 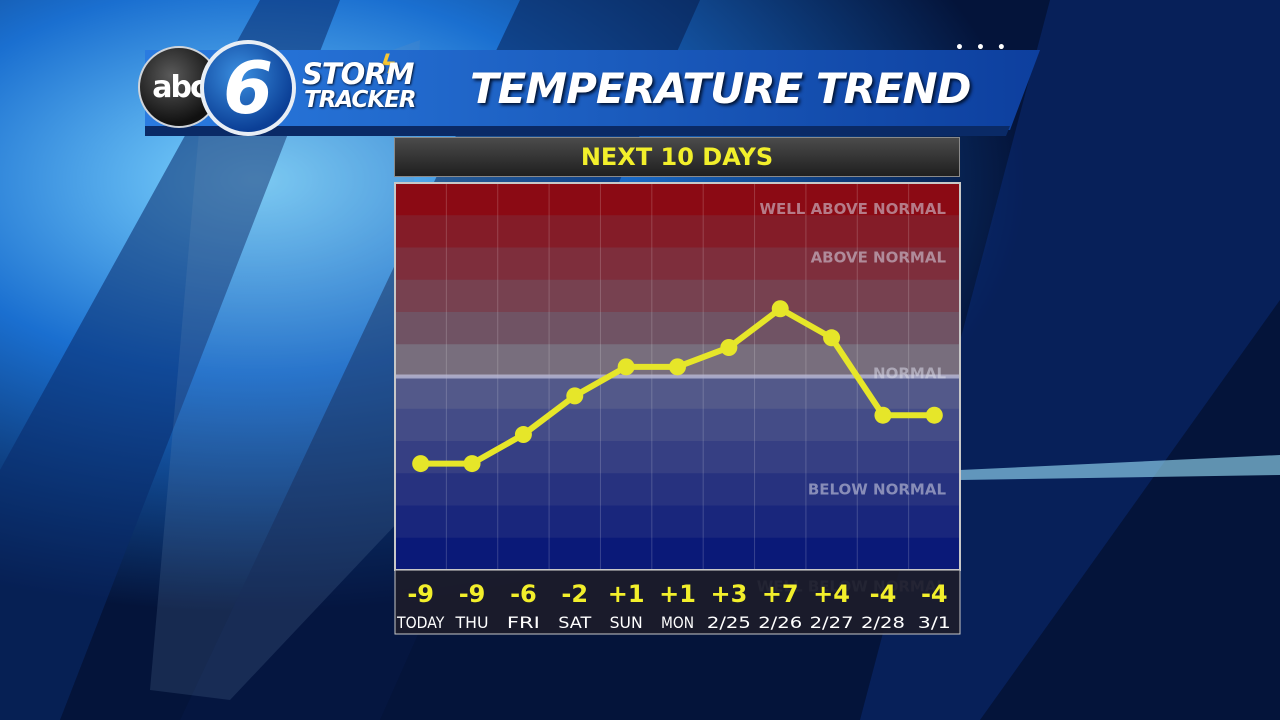 What do you see at coordinates (883, 622) in the screenshot?
I see `category-label: 2/28` at bounding box center [883, 622].